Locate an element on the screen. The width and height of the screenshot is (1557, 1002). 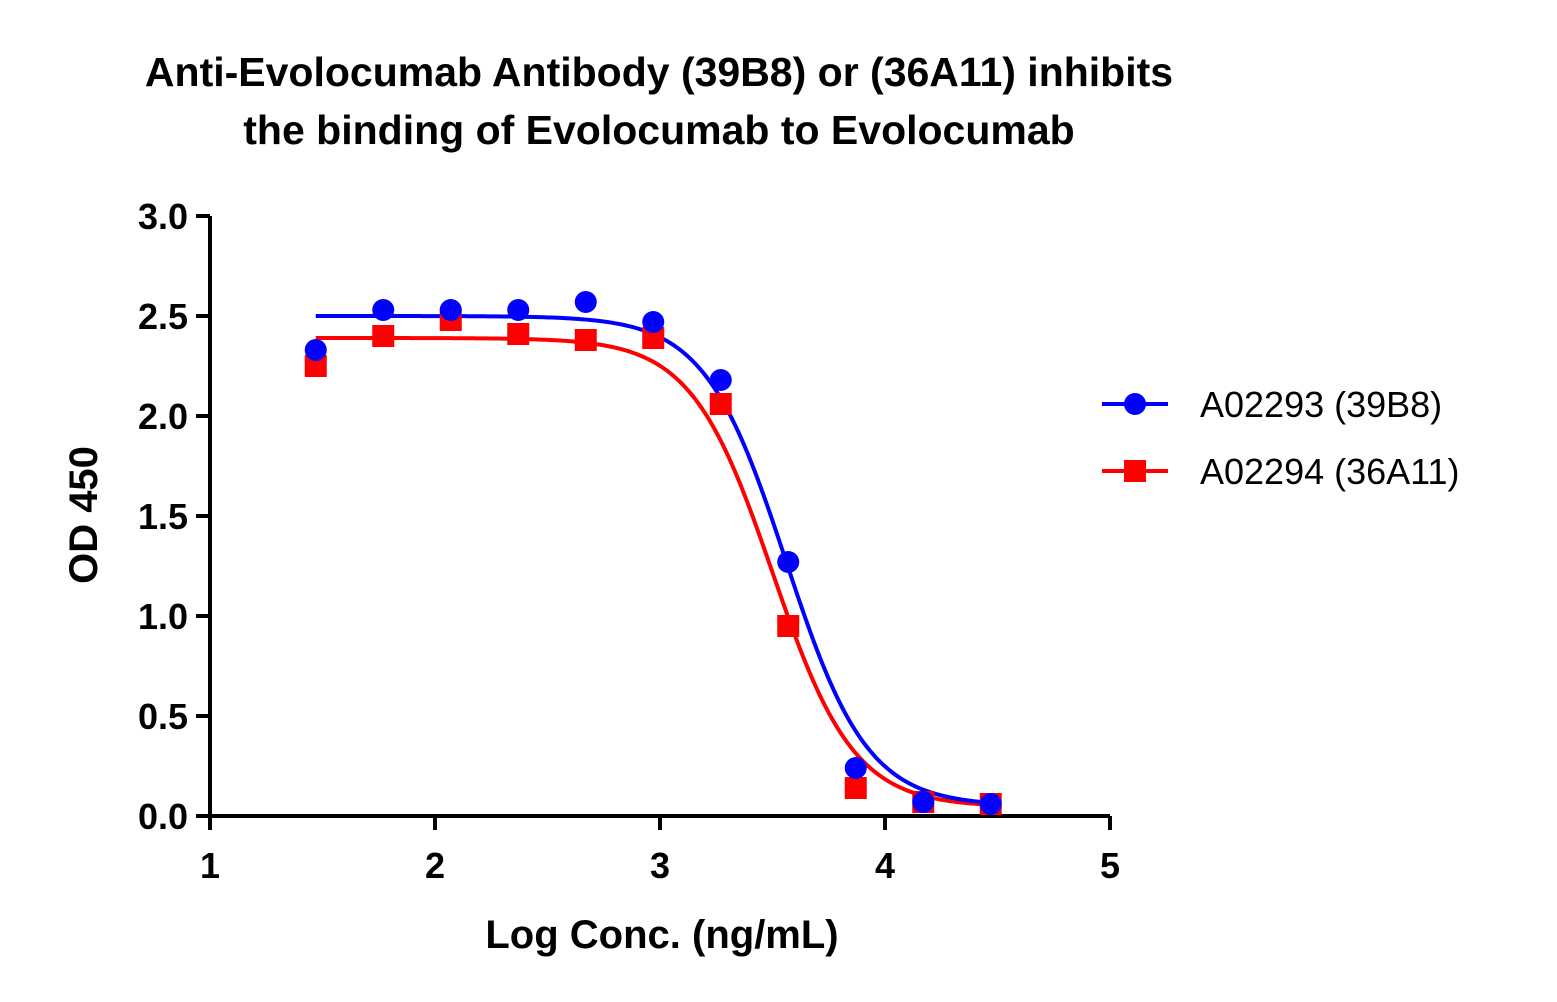
legend-item: A02293 (39B8) is located at coordinates (1272, 404).